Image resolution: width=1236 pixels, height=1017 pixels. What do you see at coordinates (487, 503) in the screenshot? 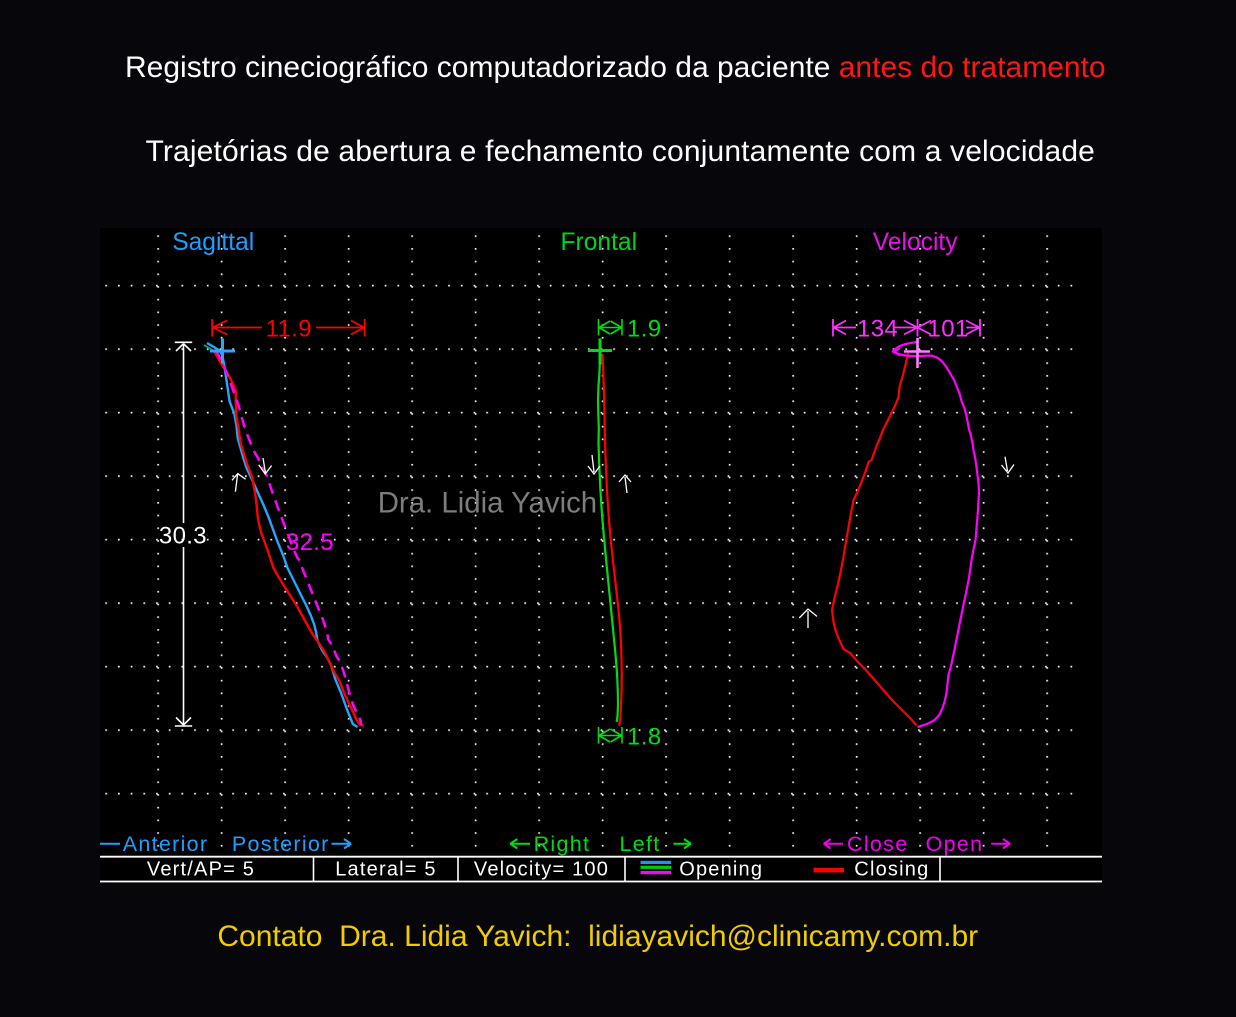
I see `svg-text: Dra. Lidia Yavich` at bounding box center [487, 503].